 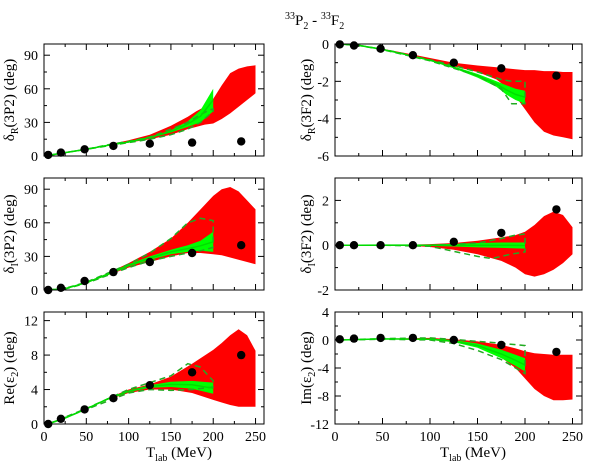 What do you see at coordinates (128, 437) in the screenshot?
I see `x-tick-label: 100` at bounding box center [128, 437].